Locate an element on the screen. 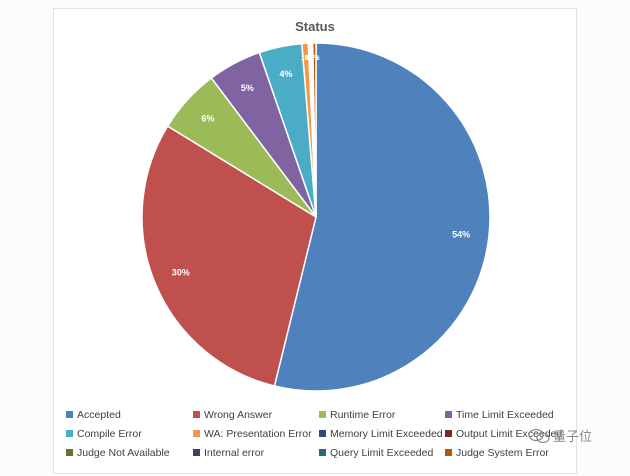 Image resolution: width=630 pixels, height=476 pixels. data-label-judge-system-error: 0% is located at coordinates (314, 58).